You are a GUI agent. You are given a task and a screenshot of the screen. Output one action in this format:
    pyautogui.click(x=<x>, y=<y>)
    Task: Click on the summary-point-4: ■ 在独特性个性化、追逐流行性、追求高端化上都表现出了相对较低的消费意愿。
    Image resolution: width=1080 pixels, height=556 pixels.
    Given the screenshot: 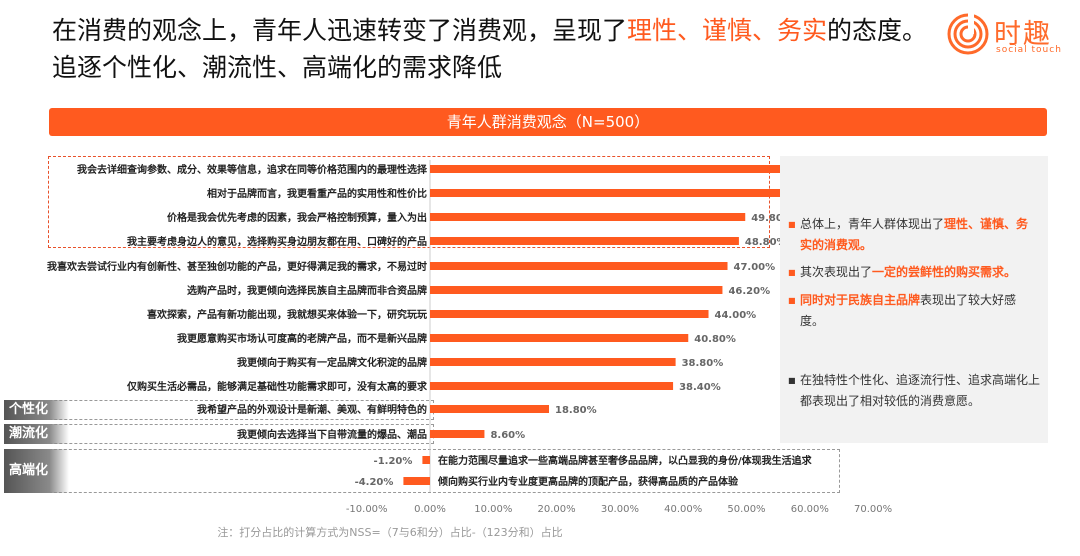 What is the action you would take?
    pyautogui.click(x=914, y=391)
    